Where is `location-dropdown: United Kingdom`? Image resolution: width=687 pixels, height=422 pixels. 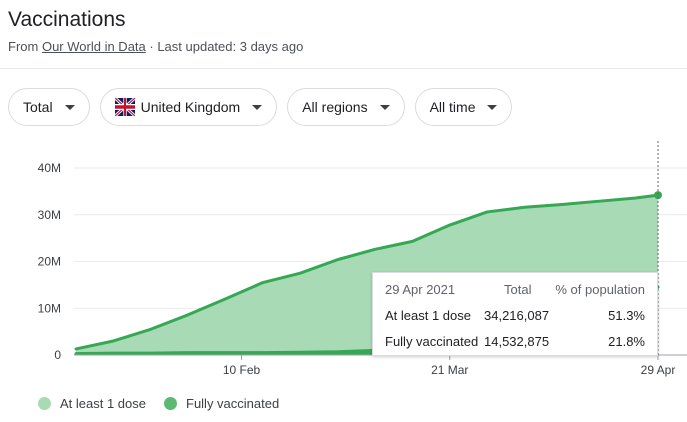
location-dropdown: United Kingdom is located at coordinates (188, 107).